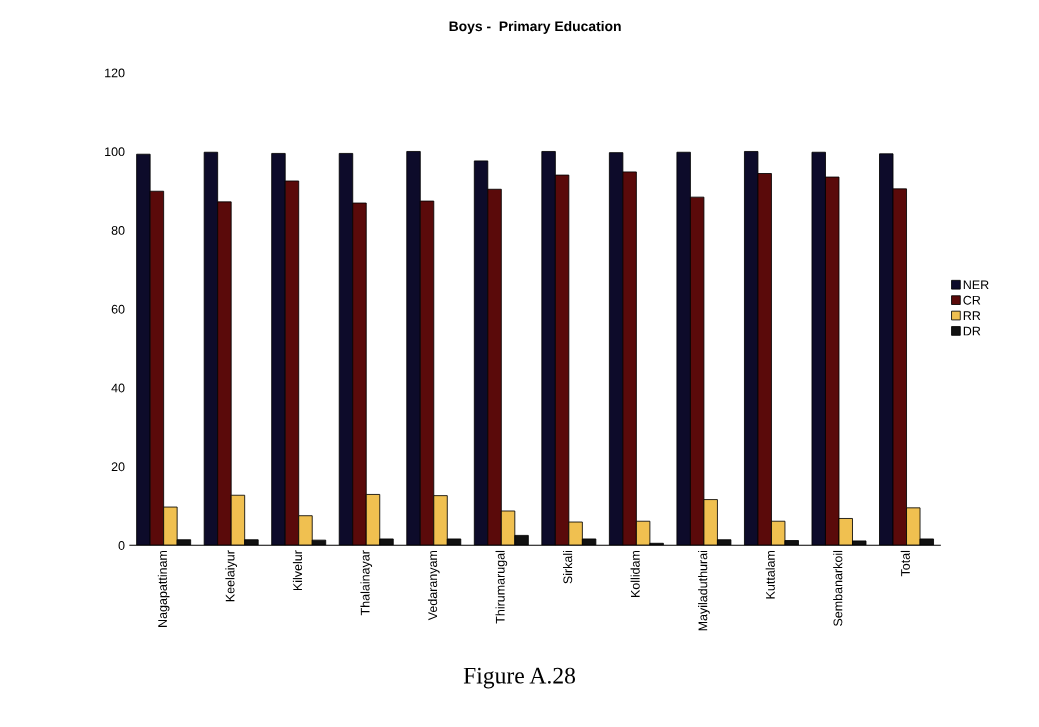  What do you see at coordinates (115, 152) in the screenshot?
I see `y-tick-label: 100` at bounding box center [115, 152].